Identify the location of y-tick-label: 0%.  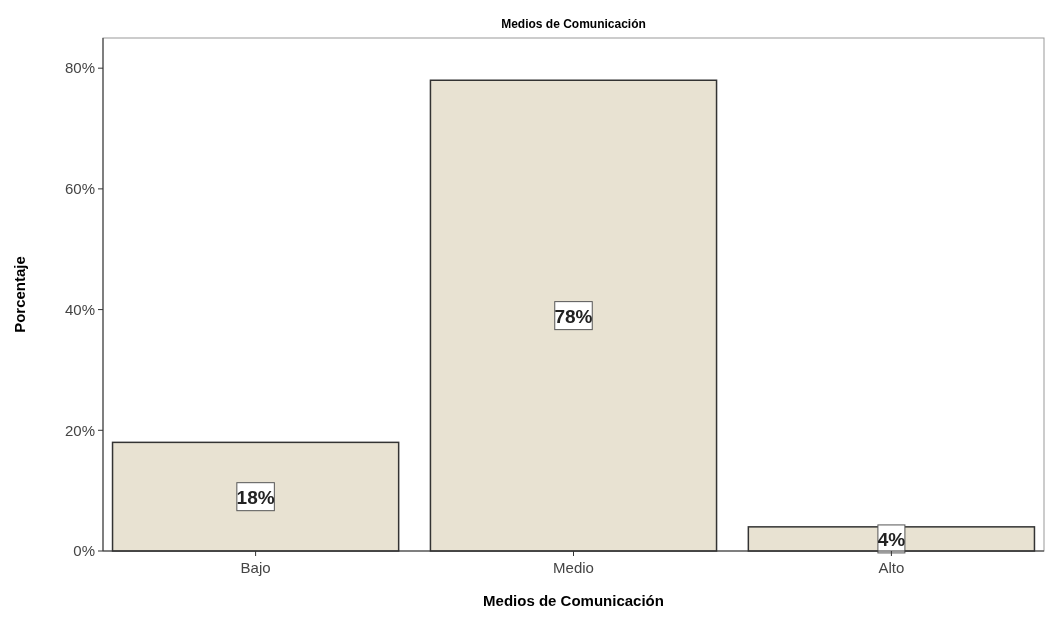
(84, 551).